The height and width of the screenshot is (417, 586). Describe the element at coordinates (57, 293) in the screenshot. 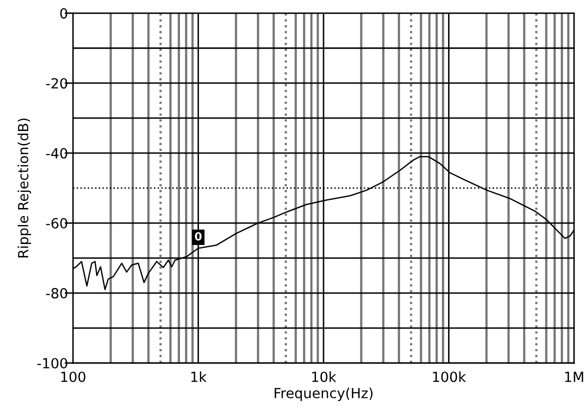

I see `y-tick-label: -80` at that location.